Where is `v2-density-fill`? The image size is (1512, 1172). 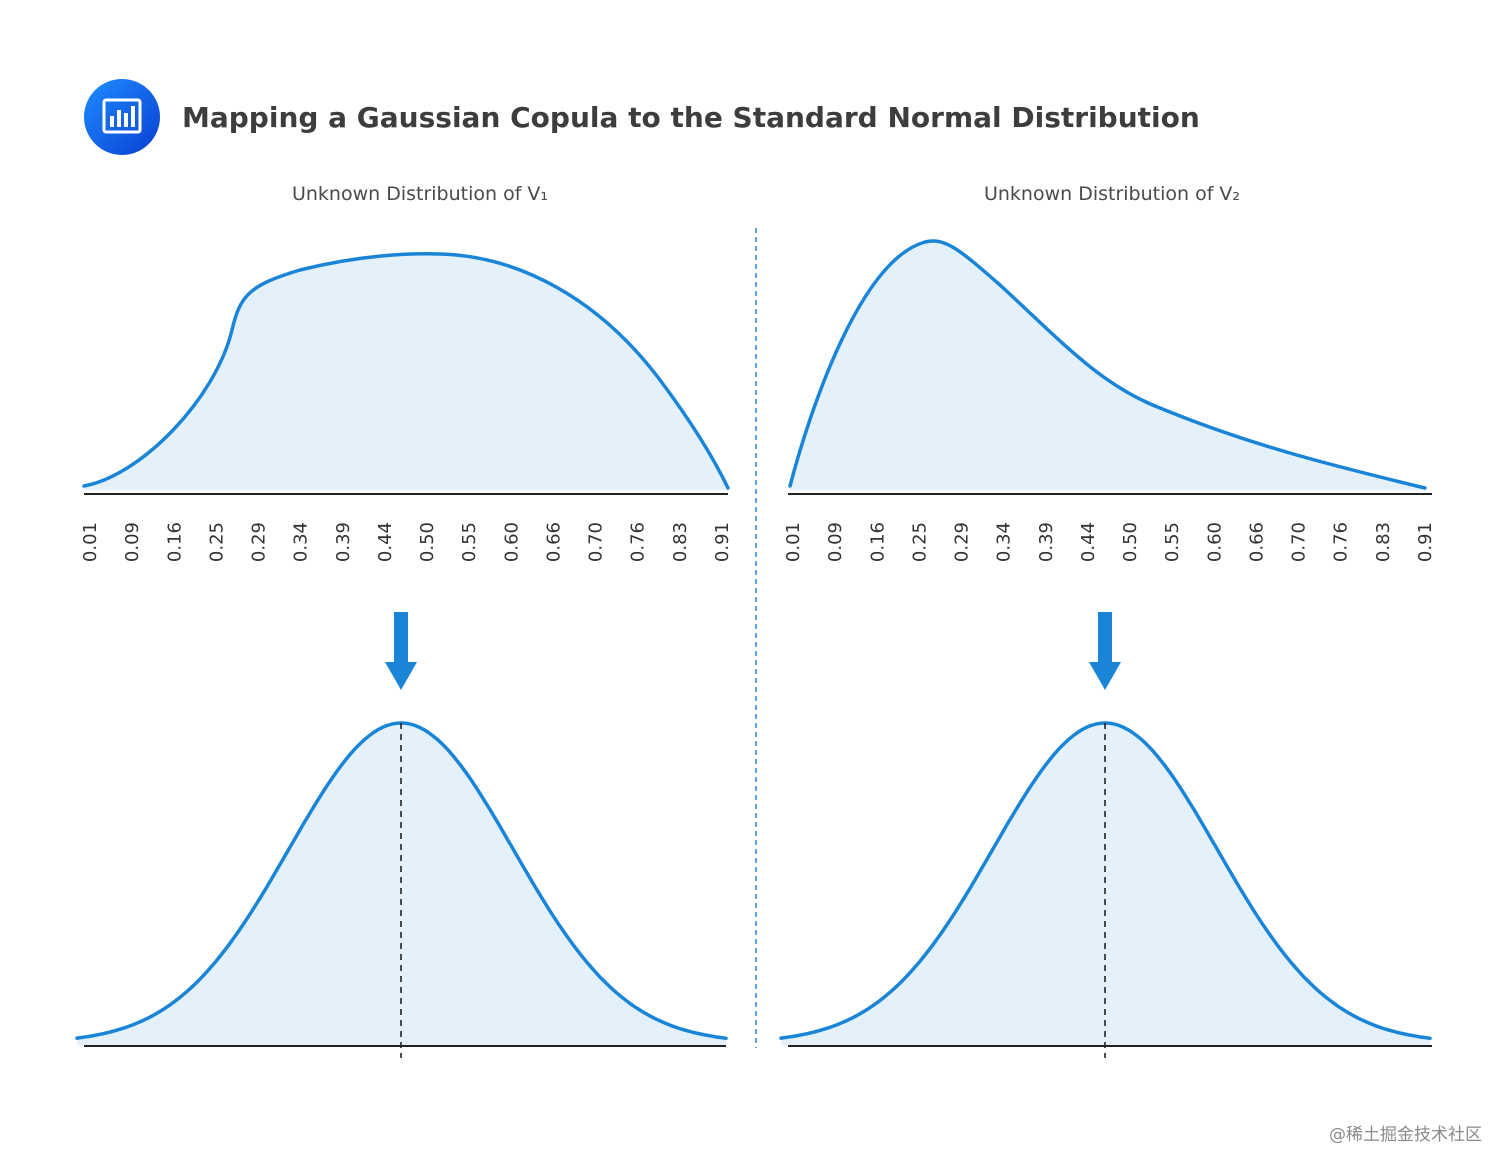
v2-density-fill is located at coordinates (1107, 365).